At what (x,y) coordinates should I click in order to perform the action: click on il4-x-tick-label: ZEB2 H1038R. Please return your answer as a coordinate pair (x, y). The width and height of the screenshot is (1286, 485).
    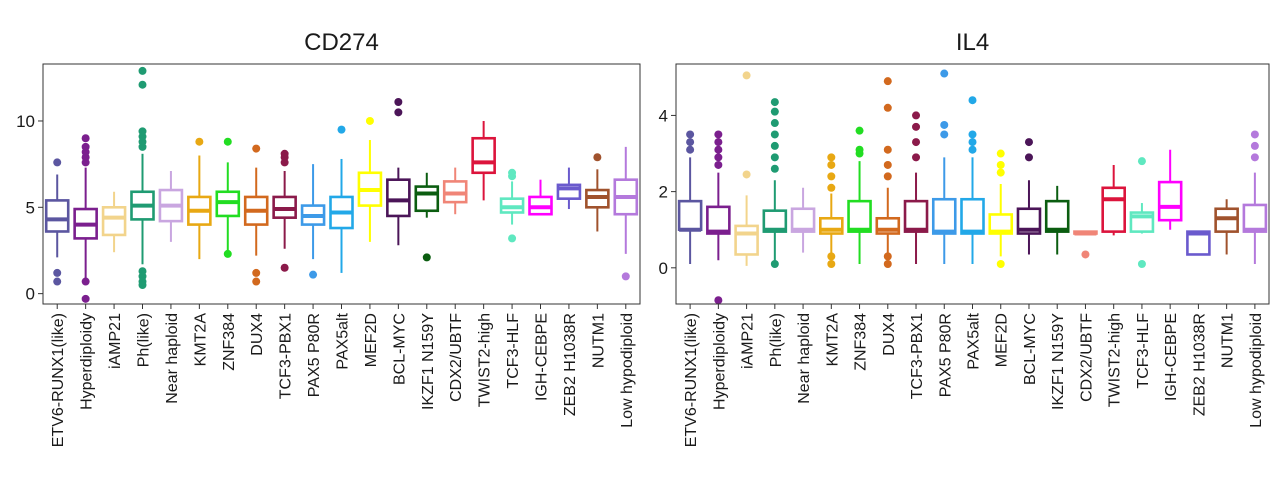
    Looking at the image, I should click on (1199, 364).